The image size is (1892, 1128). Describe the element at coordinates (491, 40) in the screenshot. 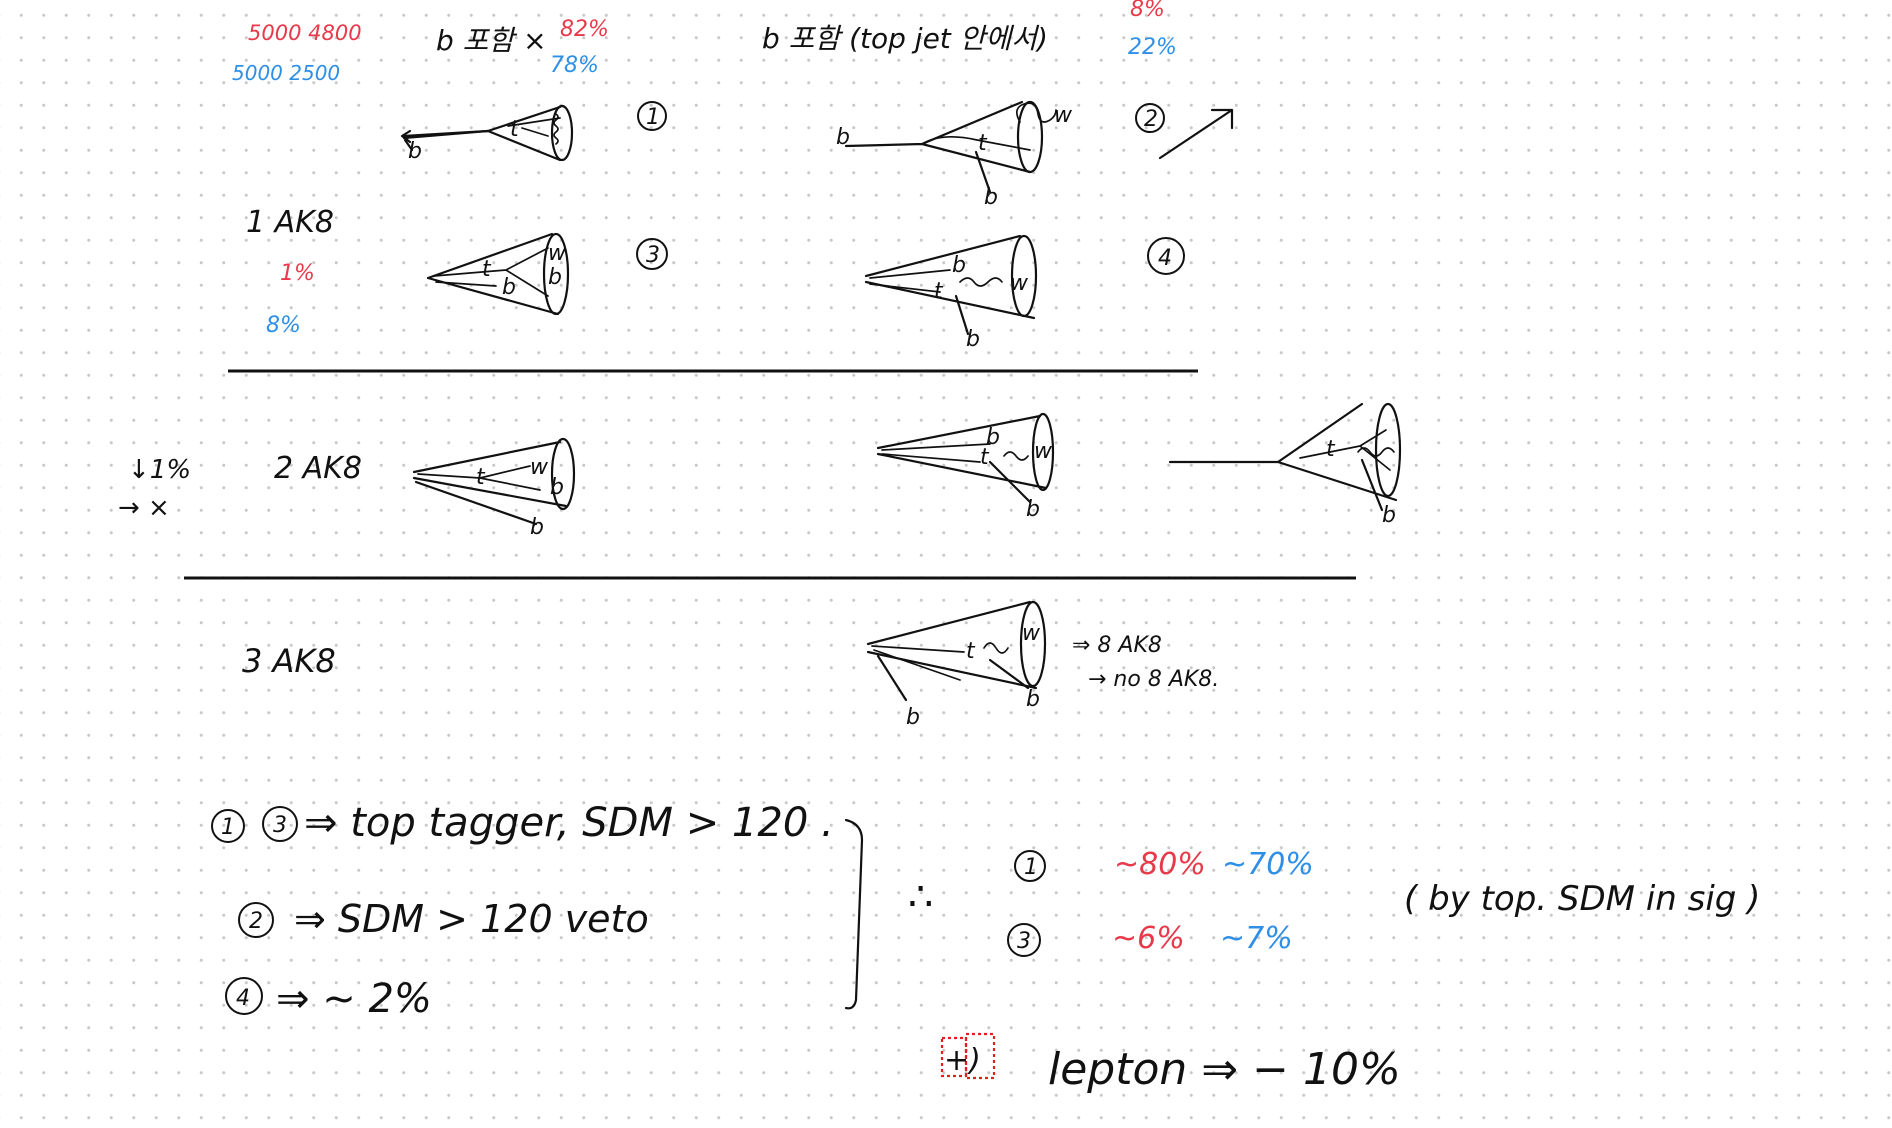

I see `header-col1-title: b 포함 ×` at that location.